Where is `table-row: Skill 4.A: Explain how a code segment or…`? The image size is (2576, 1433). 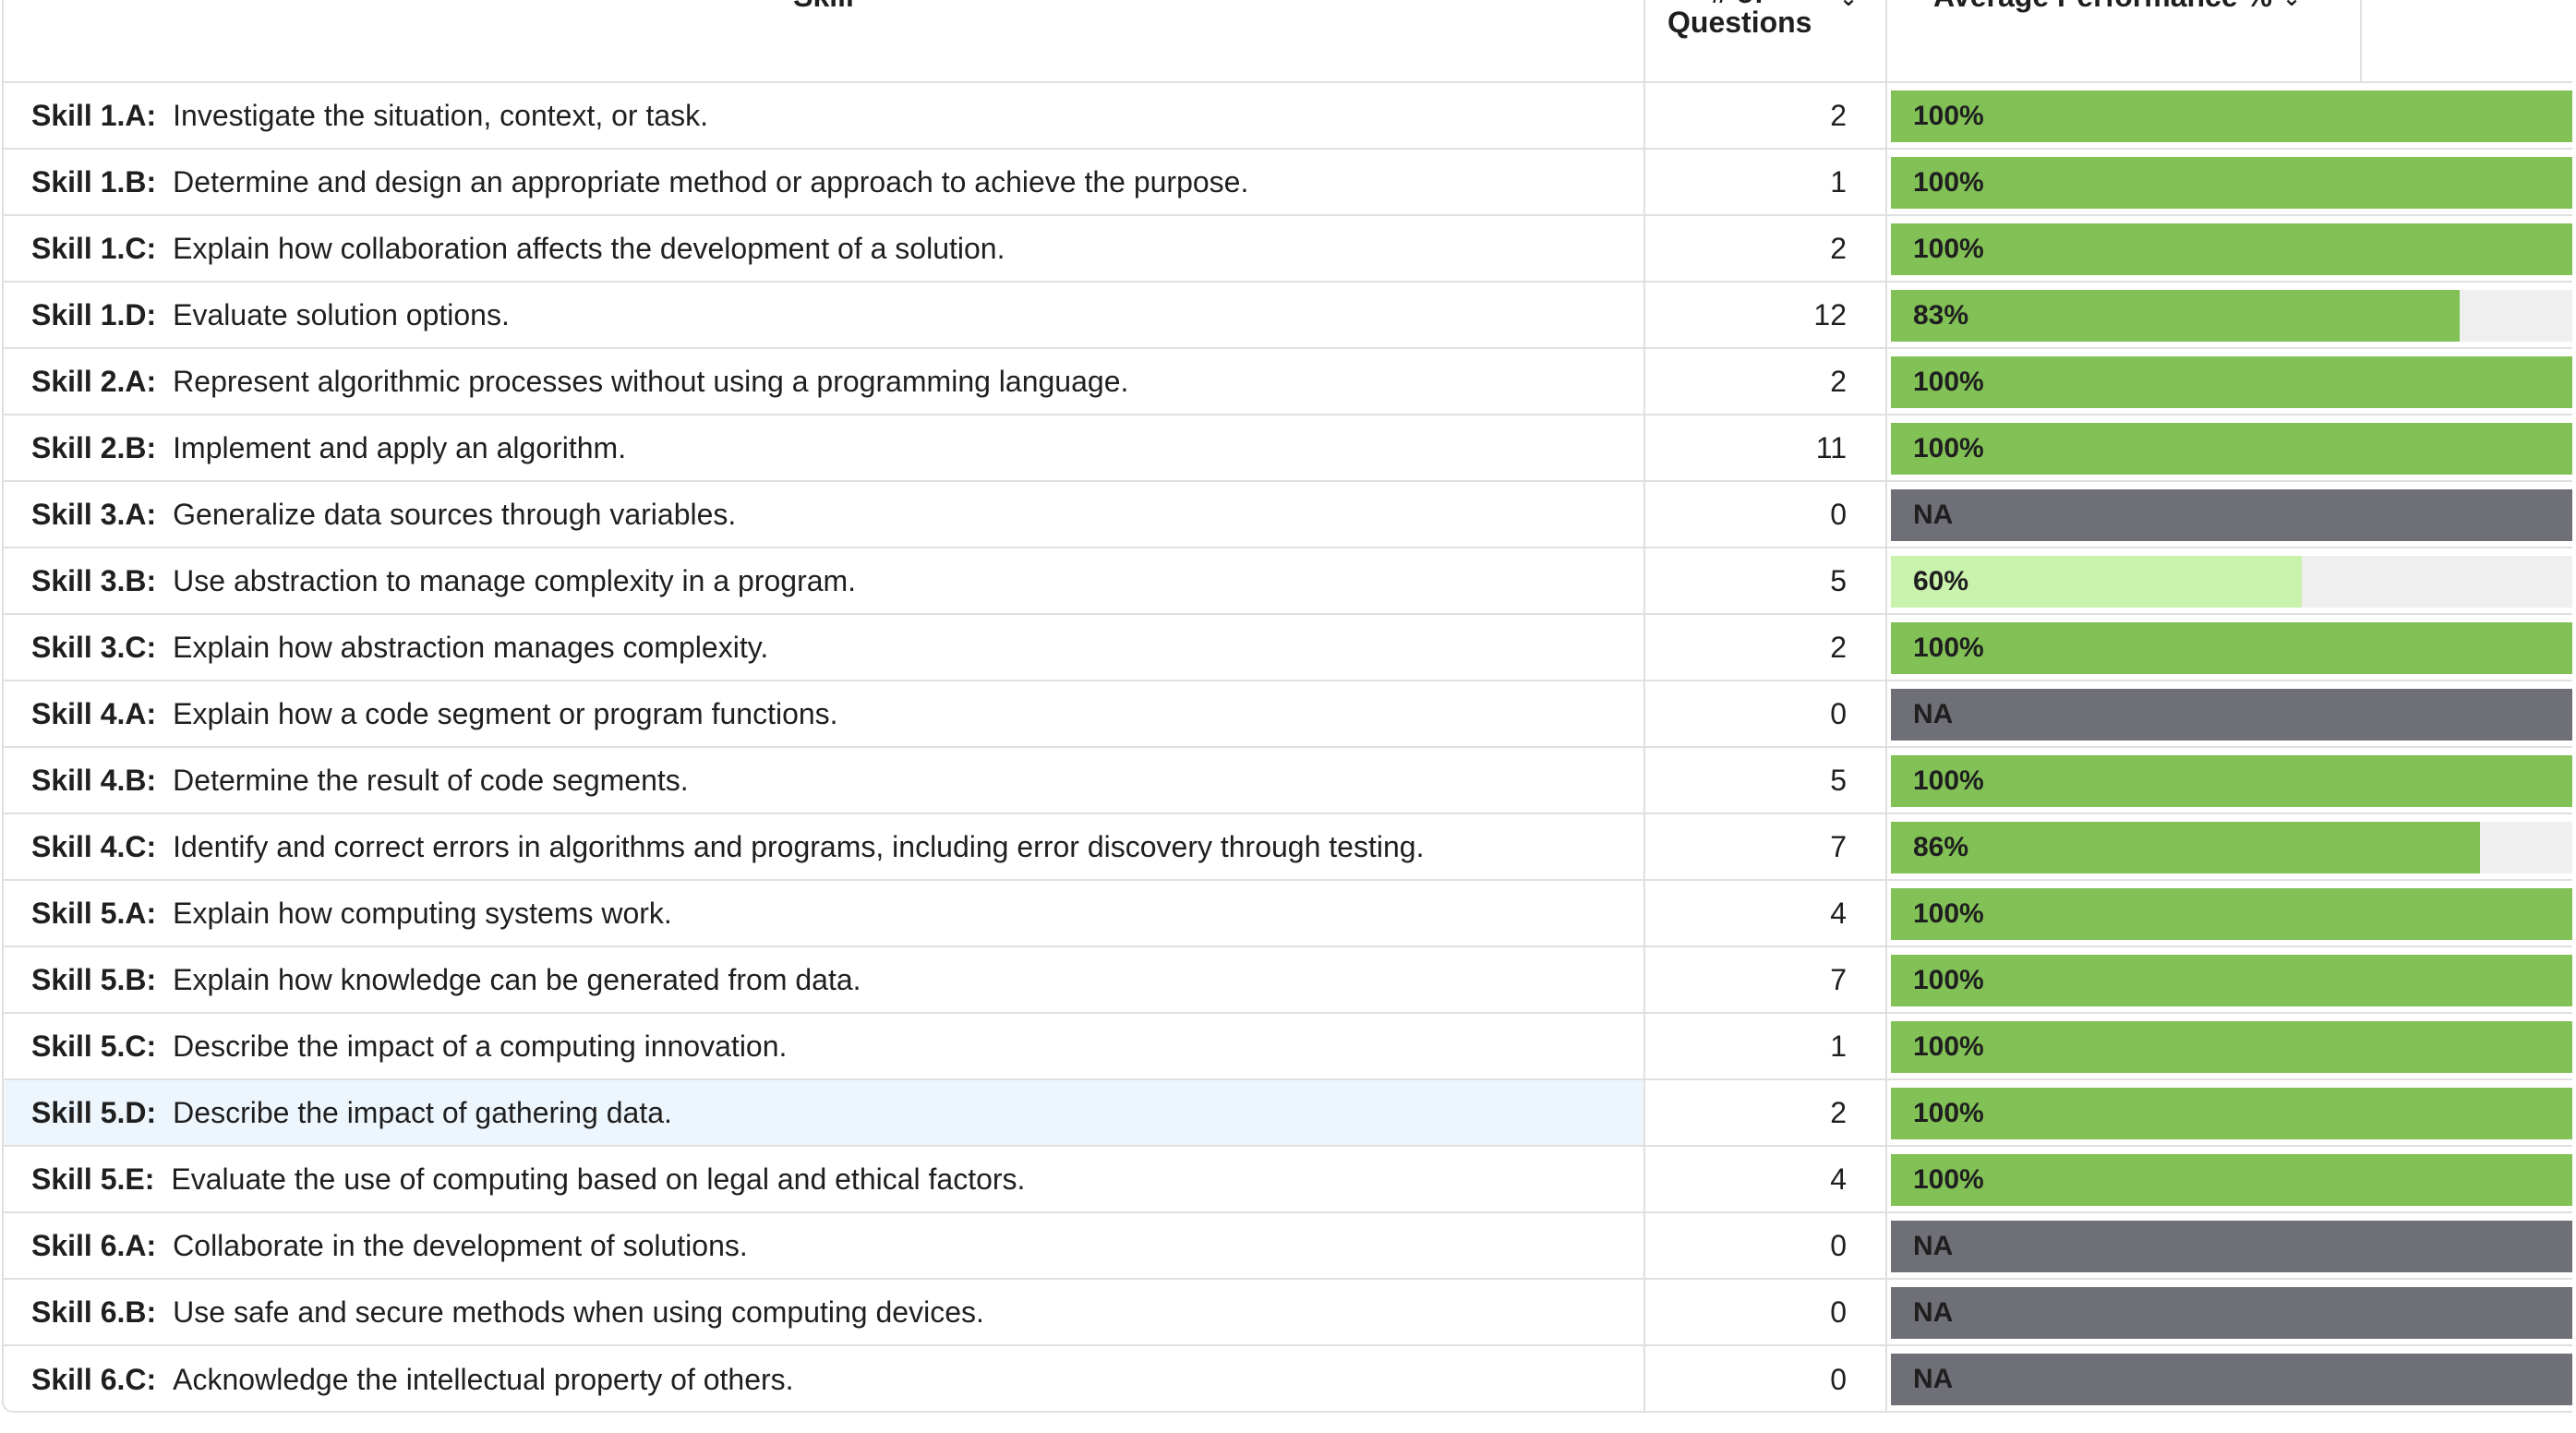
table-row: Skill 4.A: Explain how a code segment or… is located at coordinates (1288, 715).